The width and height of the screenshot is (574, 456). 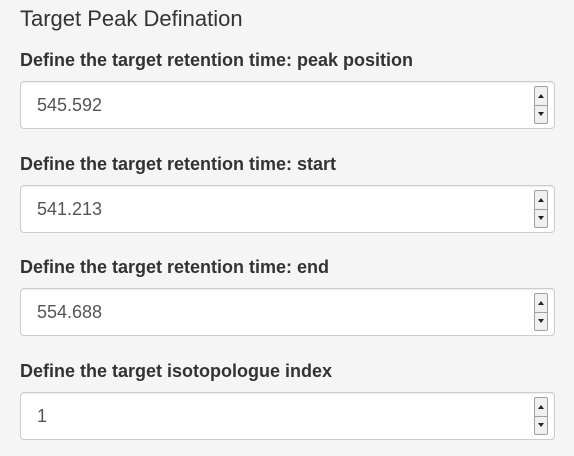 What do you see at coordinates (287, 209) in the screenshot?
I see `start-input: 541.213` at bounding box center [287, 209].